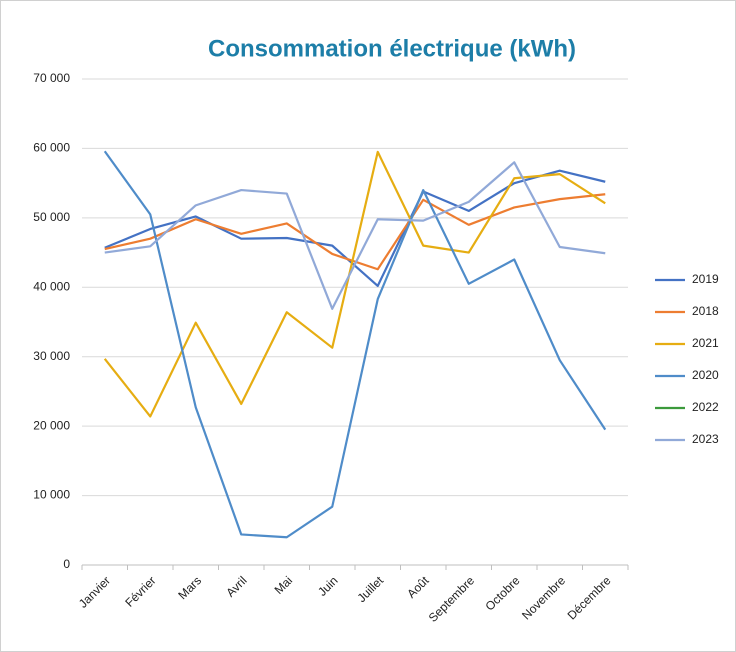 This screenshot has width=736, height=652. Describe the element at coordinates (355, 232) in the screenshot. I see `series-line` at that location.